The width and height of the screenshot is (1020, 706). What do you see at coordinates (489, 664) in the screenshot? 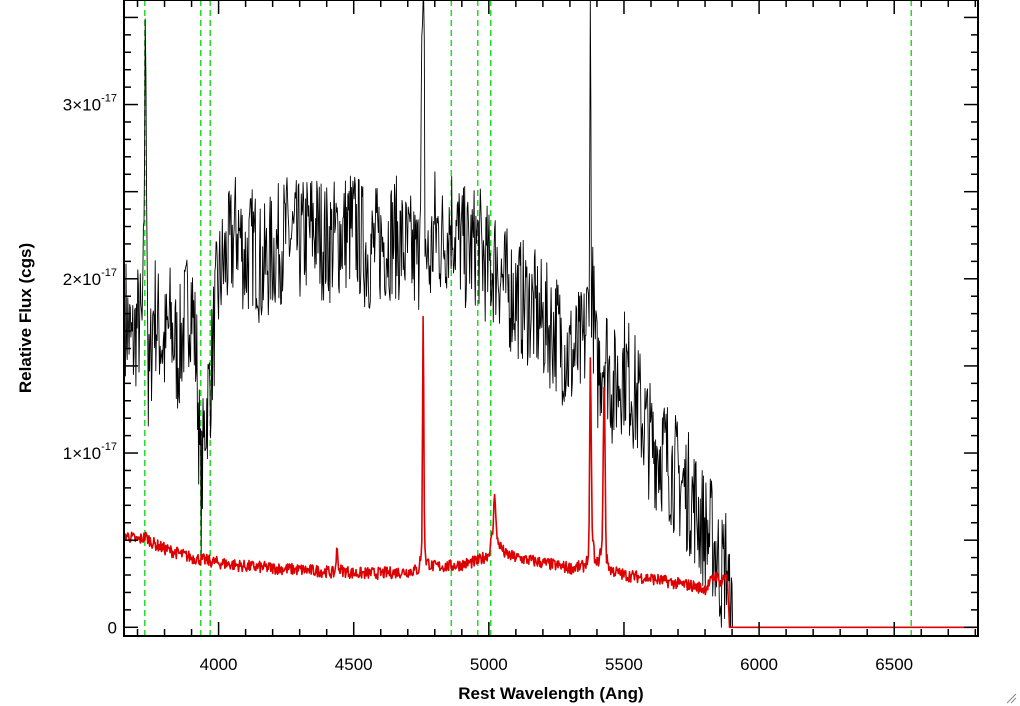
I see `x-tick-label: 5000` at bounding box center [489, 664].